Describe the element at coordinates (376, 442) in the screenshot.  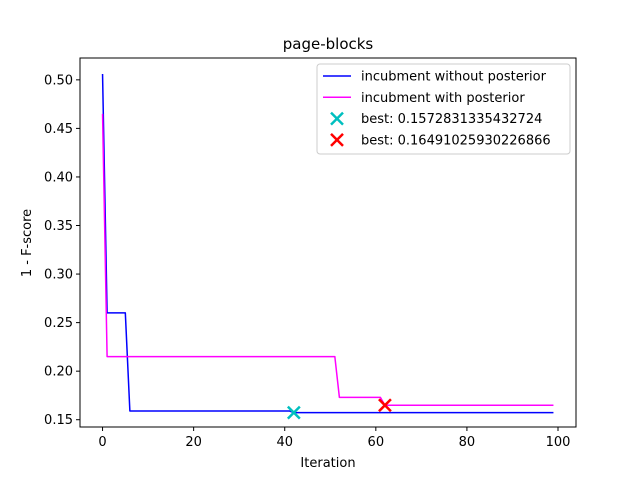
I see `x-tick-label: 60` at that location.